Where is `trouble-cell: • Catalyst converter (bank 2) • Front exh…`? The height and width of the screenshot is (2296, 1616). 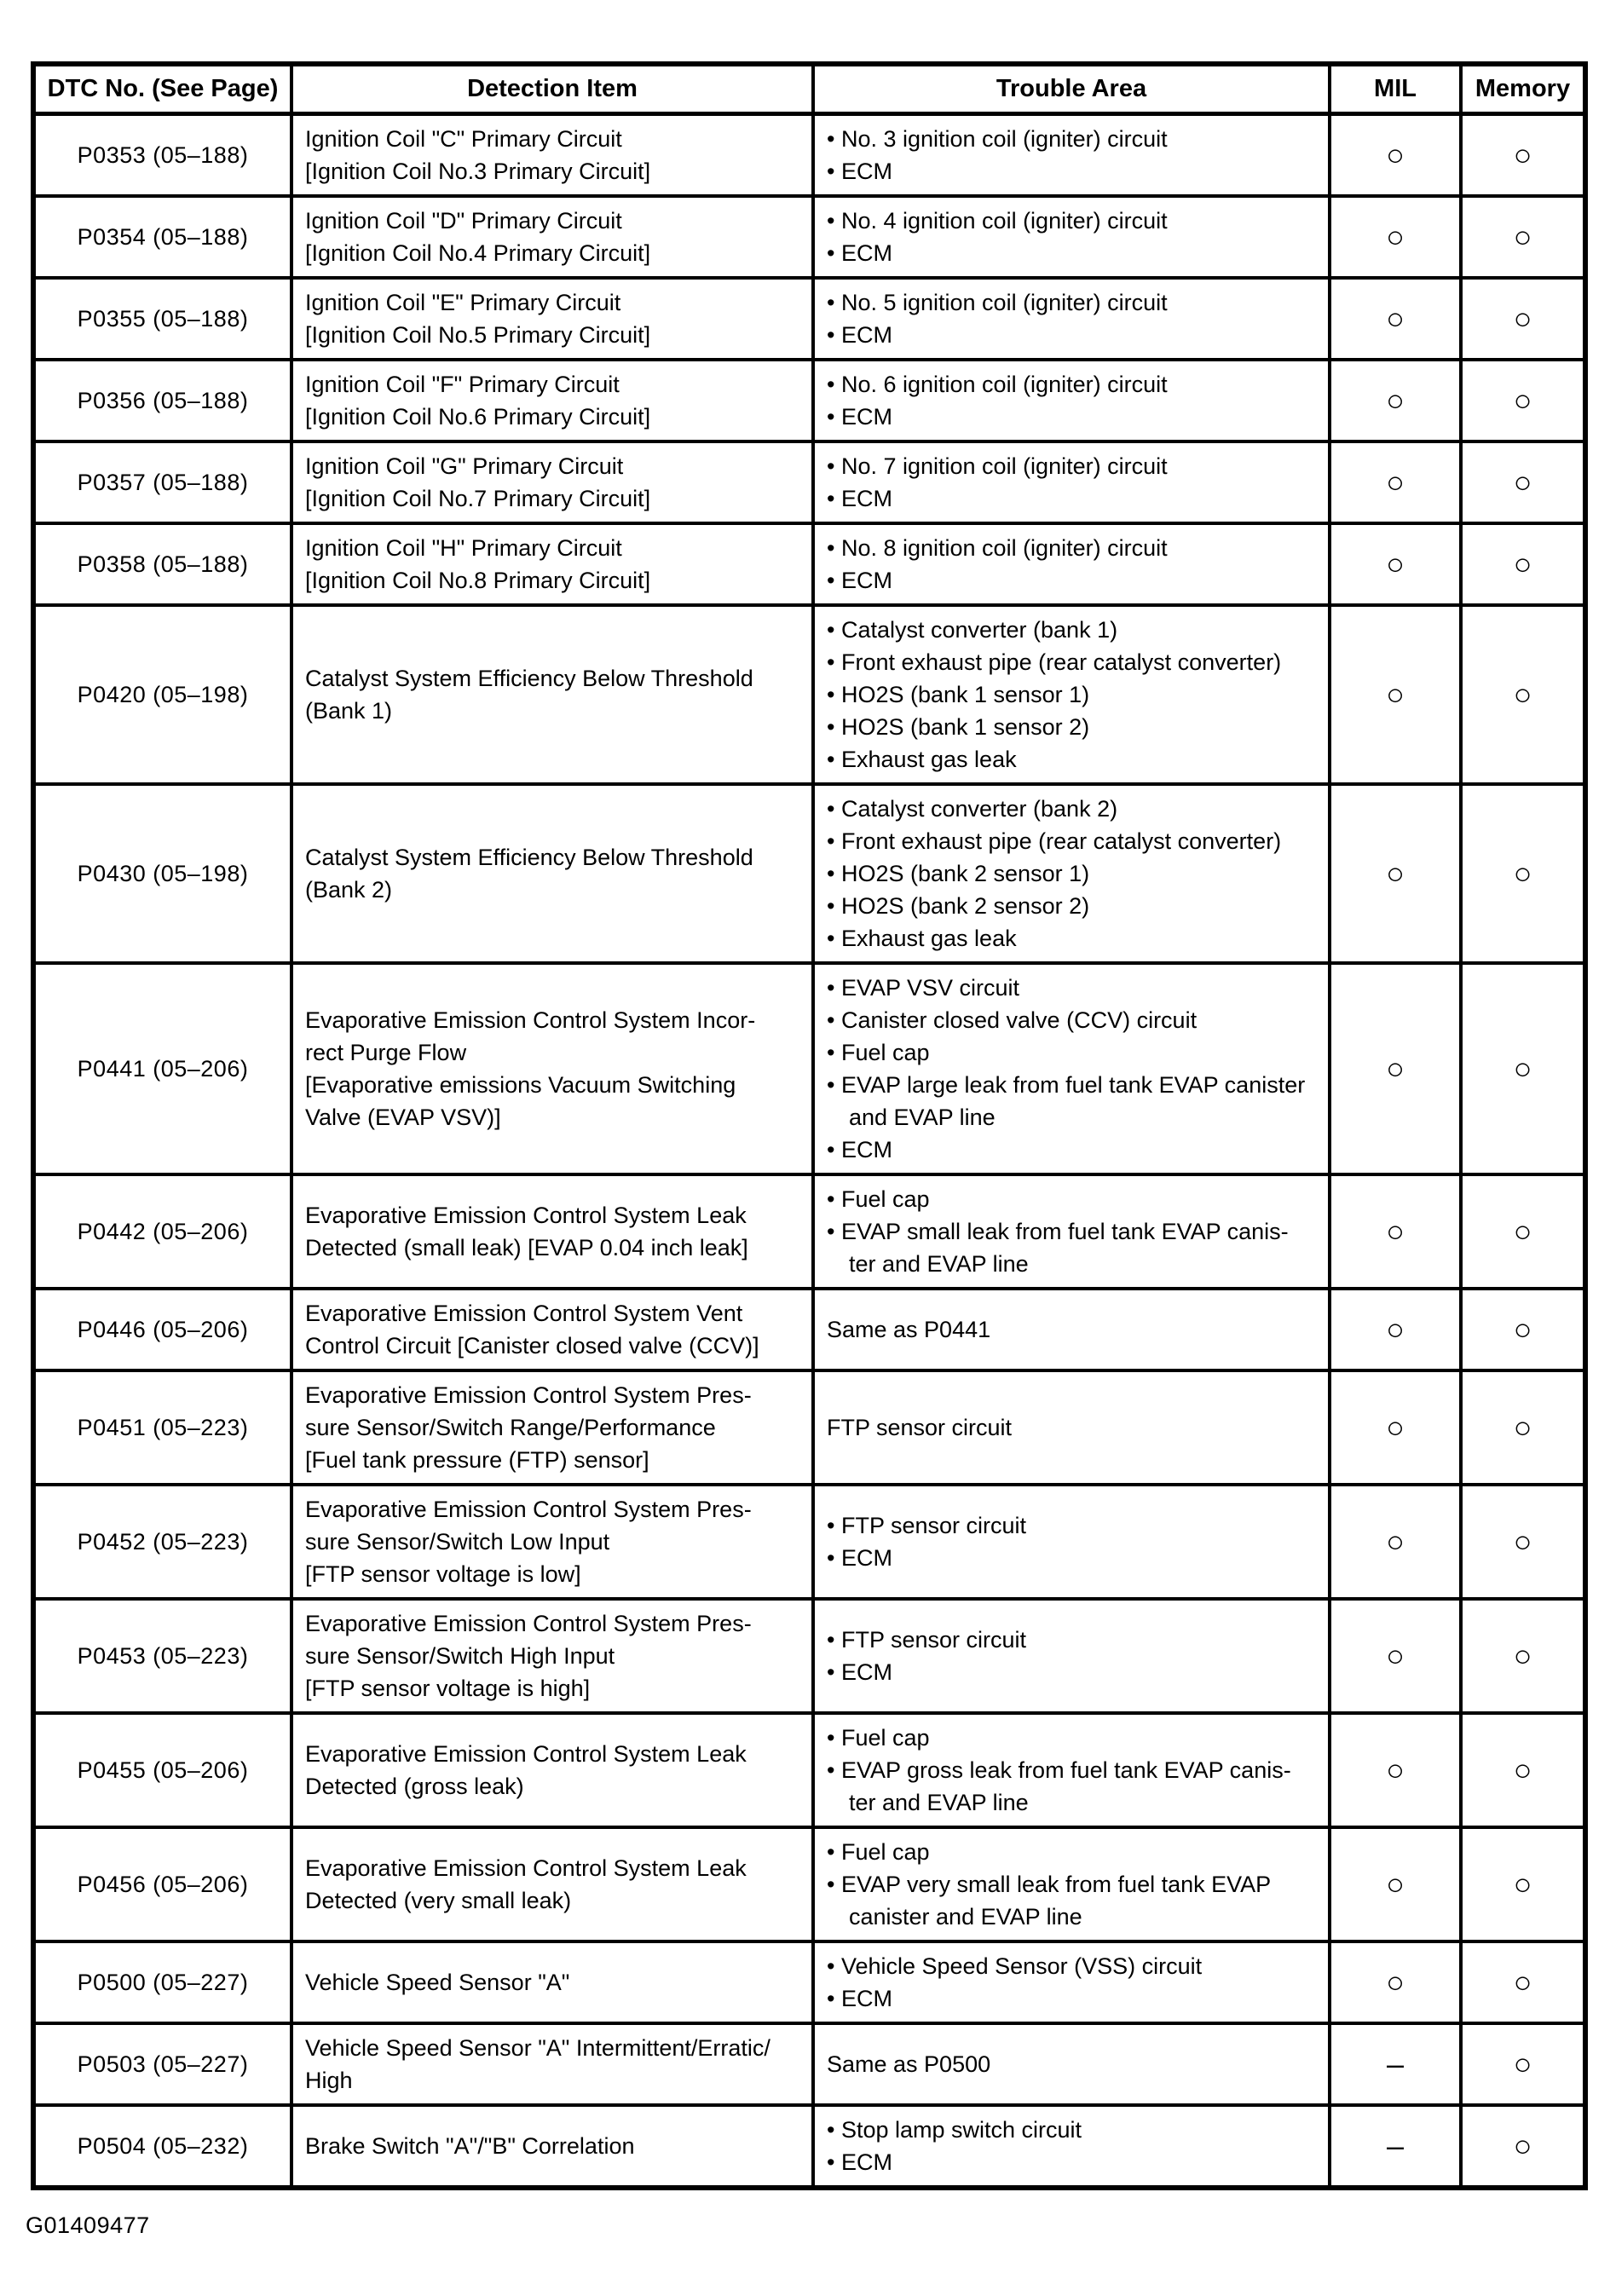
trouble-cell: • Catalyst converter (bank 2) • Front exh… is located at coordinates (1071, 873).